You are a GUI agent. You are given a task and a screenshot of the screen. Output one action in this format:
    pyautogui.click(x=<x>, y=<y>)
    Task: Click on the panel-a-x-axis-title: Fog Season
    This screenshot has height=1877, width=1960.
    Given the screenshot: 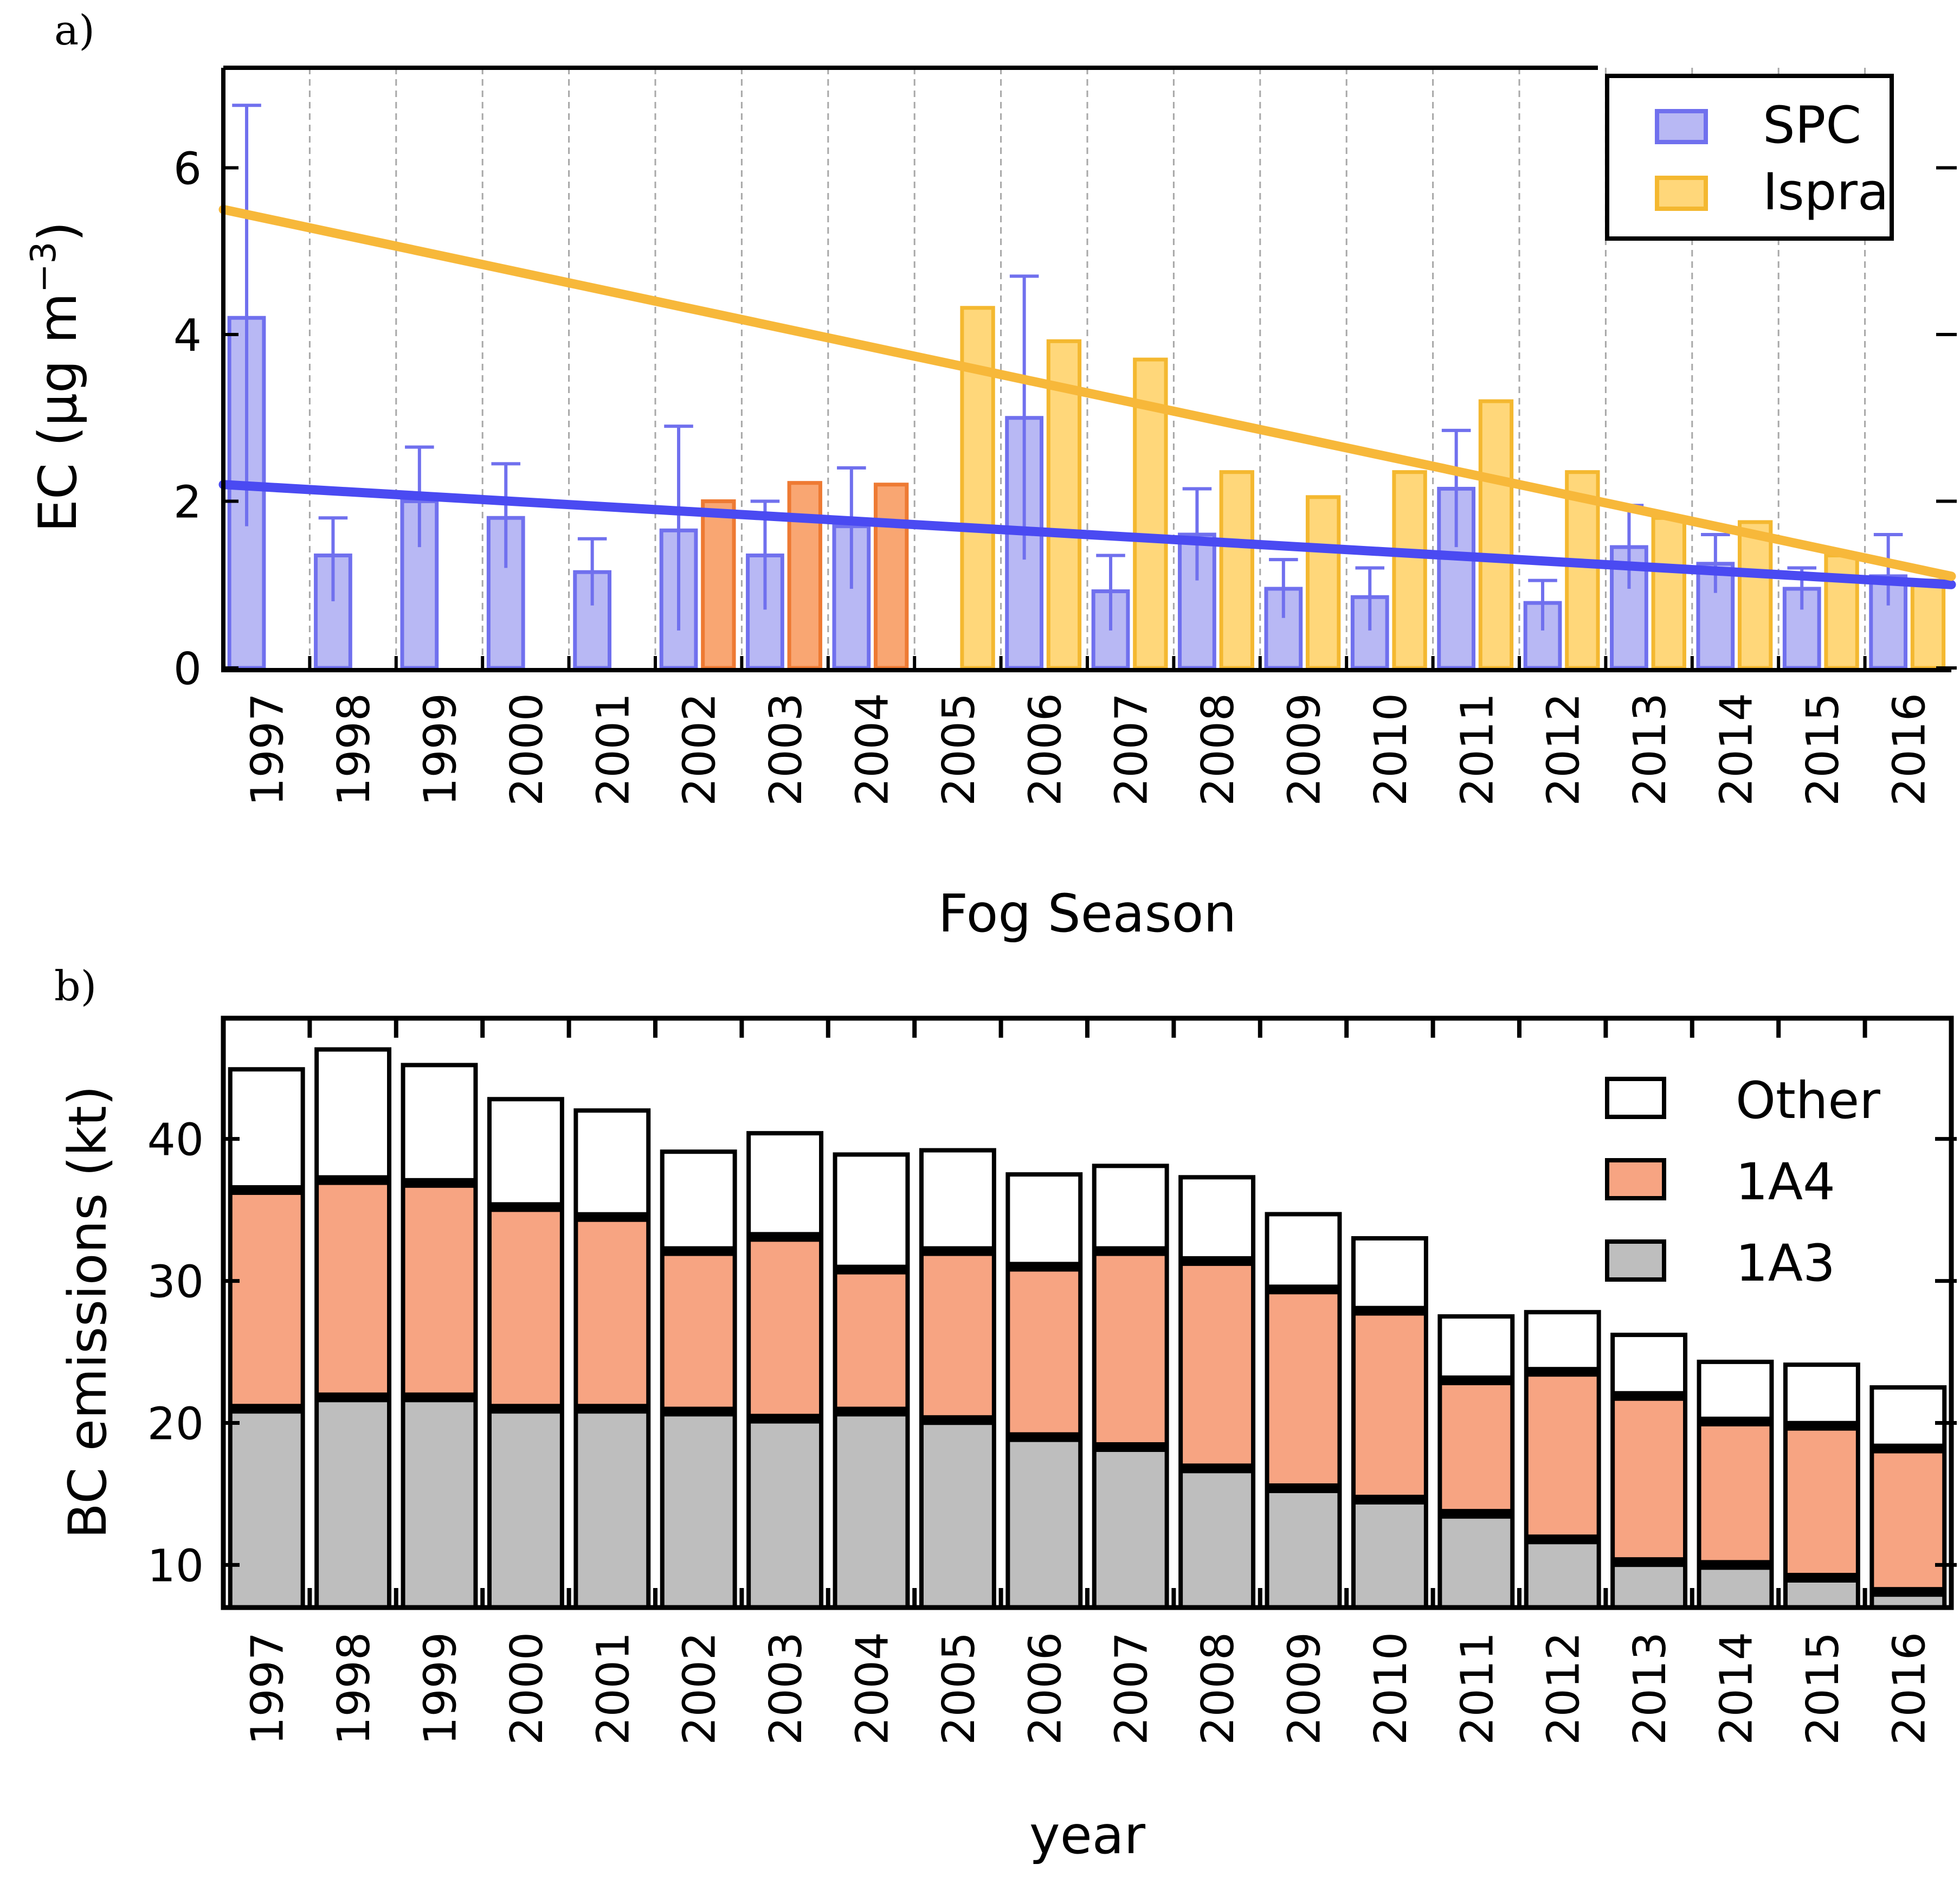 What is the action you would take?
    pyautogui.click(x=1087, y=913)
    